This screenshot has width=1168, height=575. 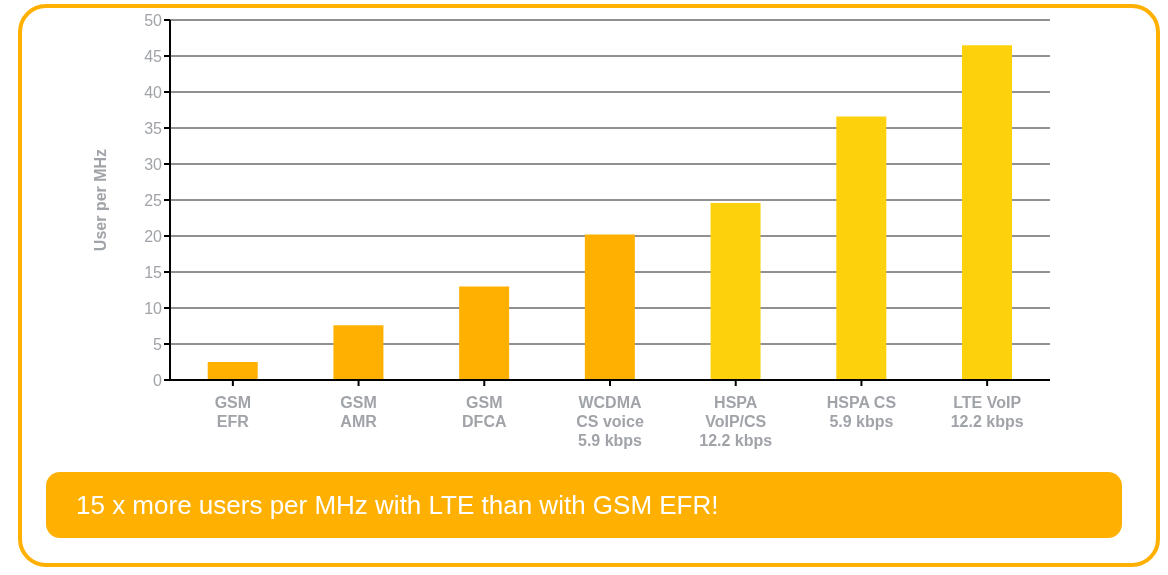 What do you see at coordinates (158, 344) in the screenshot?
I see `y-tick-label: 5` at bounding box center [158, 344].